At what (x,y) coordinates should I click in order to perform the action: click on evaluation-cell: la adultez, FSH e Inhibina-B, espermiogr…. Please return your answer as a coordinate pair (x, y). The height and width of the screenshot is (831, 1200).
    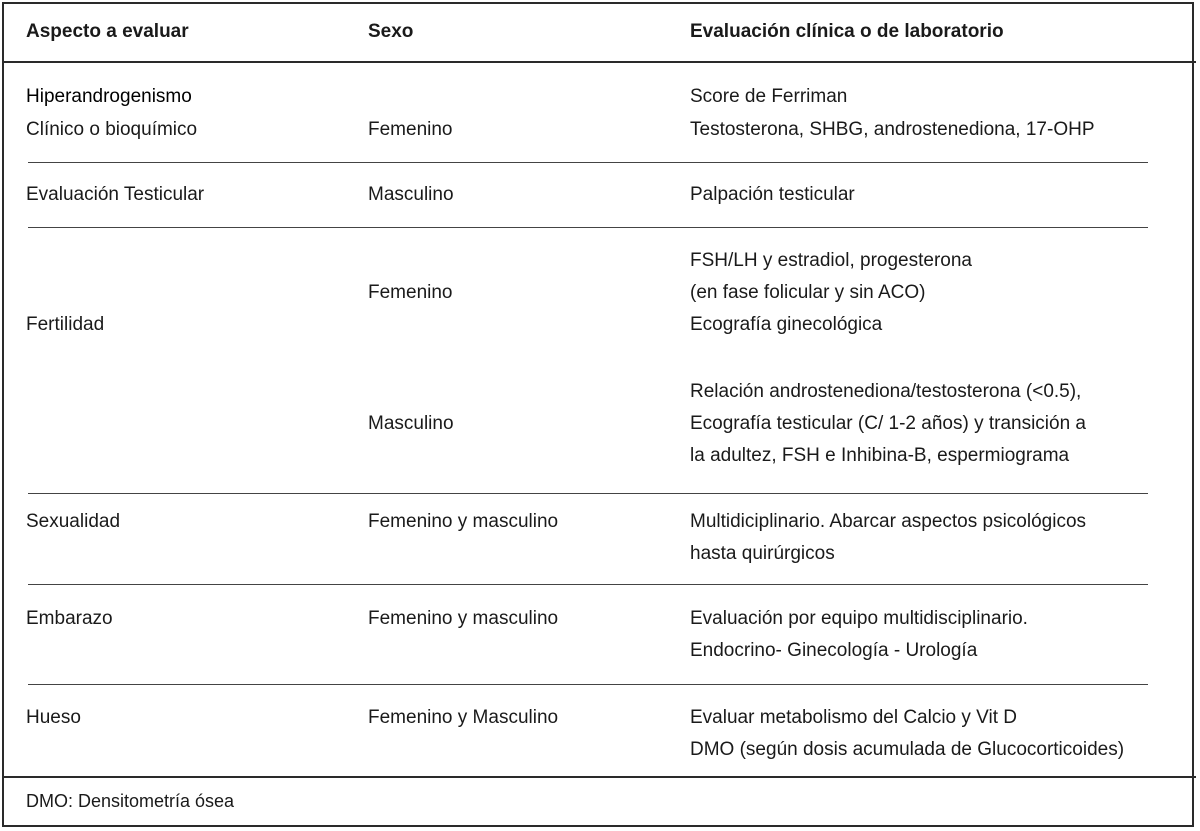
    Looking at the image, I should click on (880, 455).